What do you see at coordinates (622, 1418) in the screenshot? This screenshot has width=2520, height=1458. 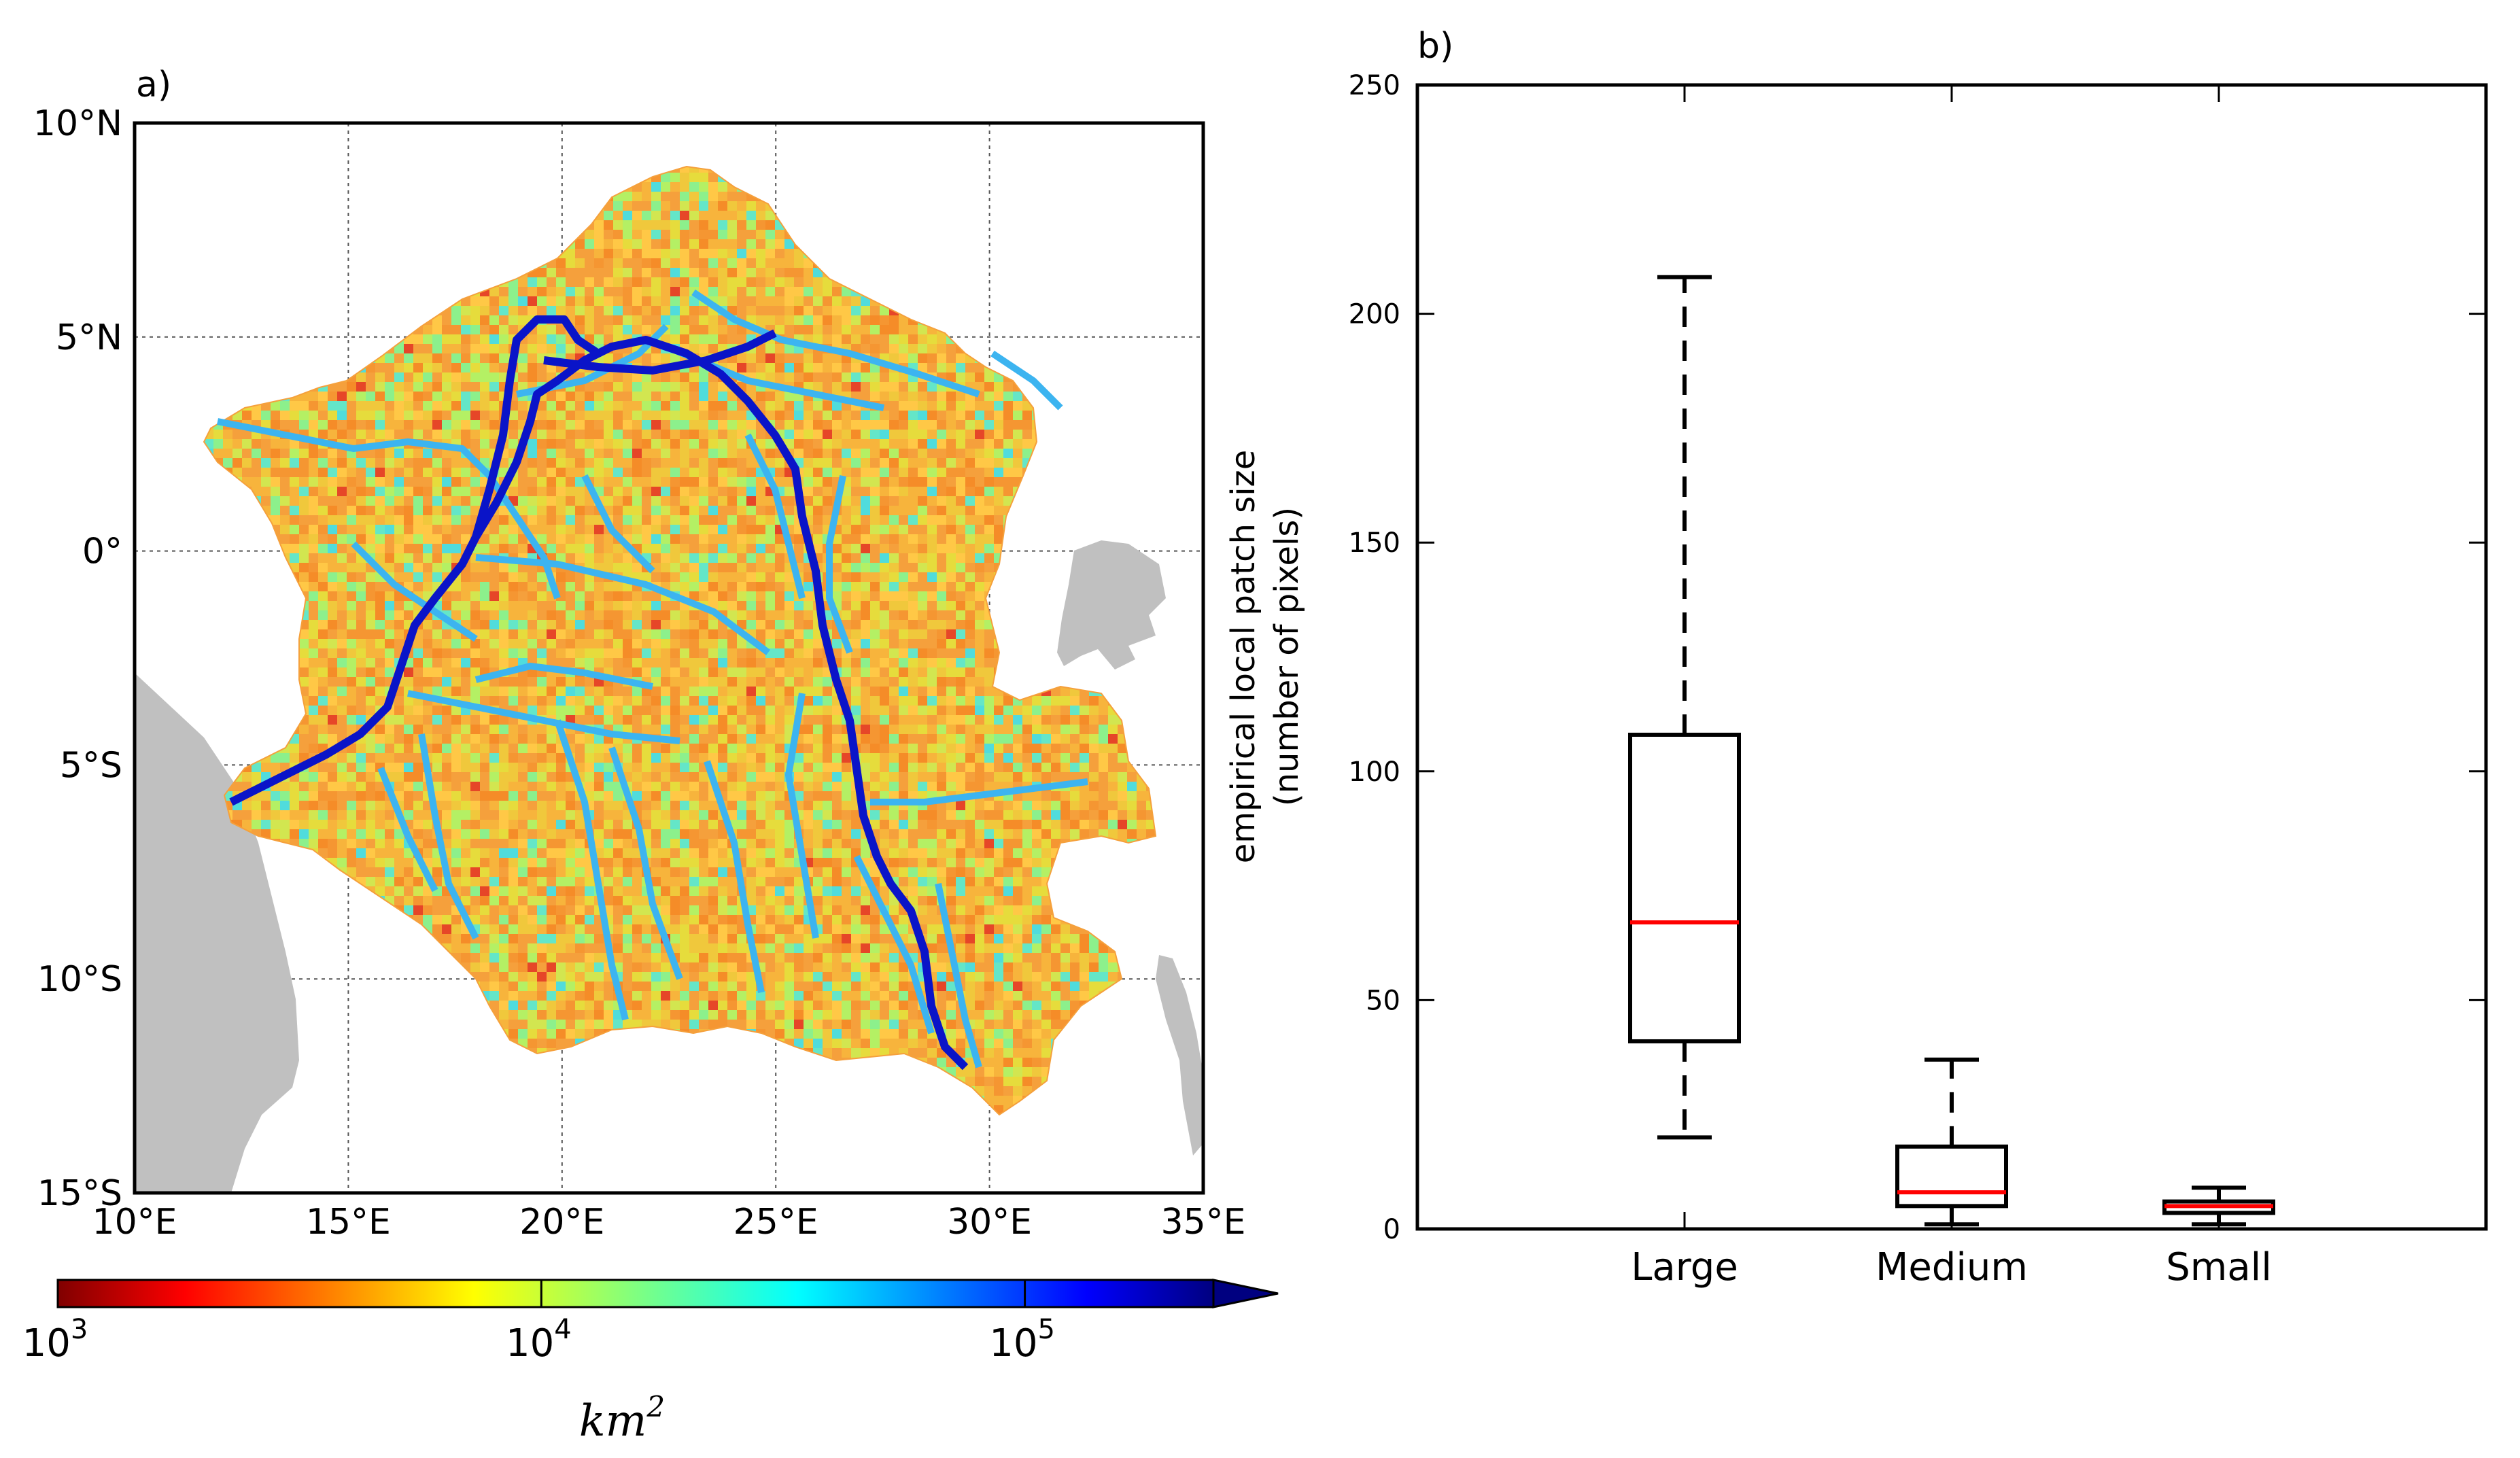 I see `colorbar-unit-label: km2` at bounding box center [622, 1418].